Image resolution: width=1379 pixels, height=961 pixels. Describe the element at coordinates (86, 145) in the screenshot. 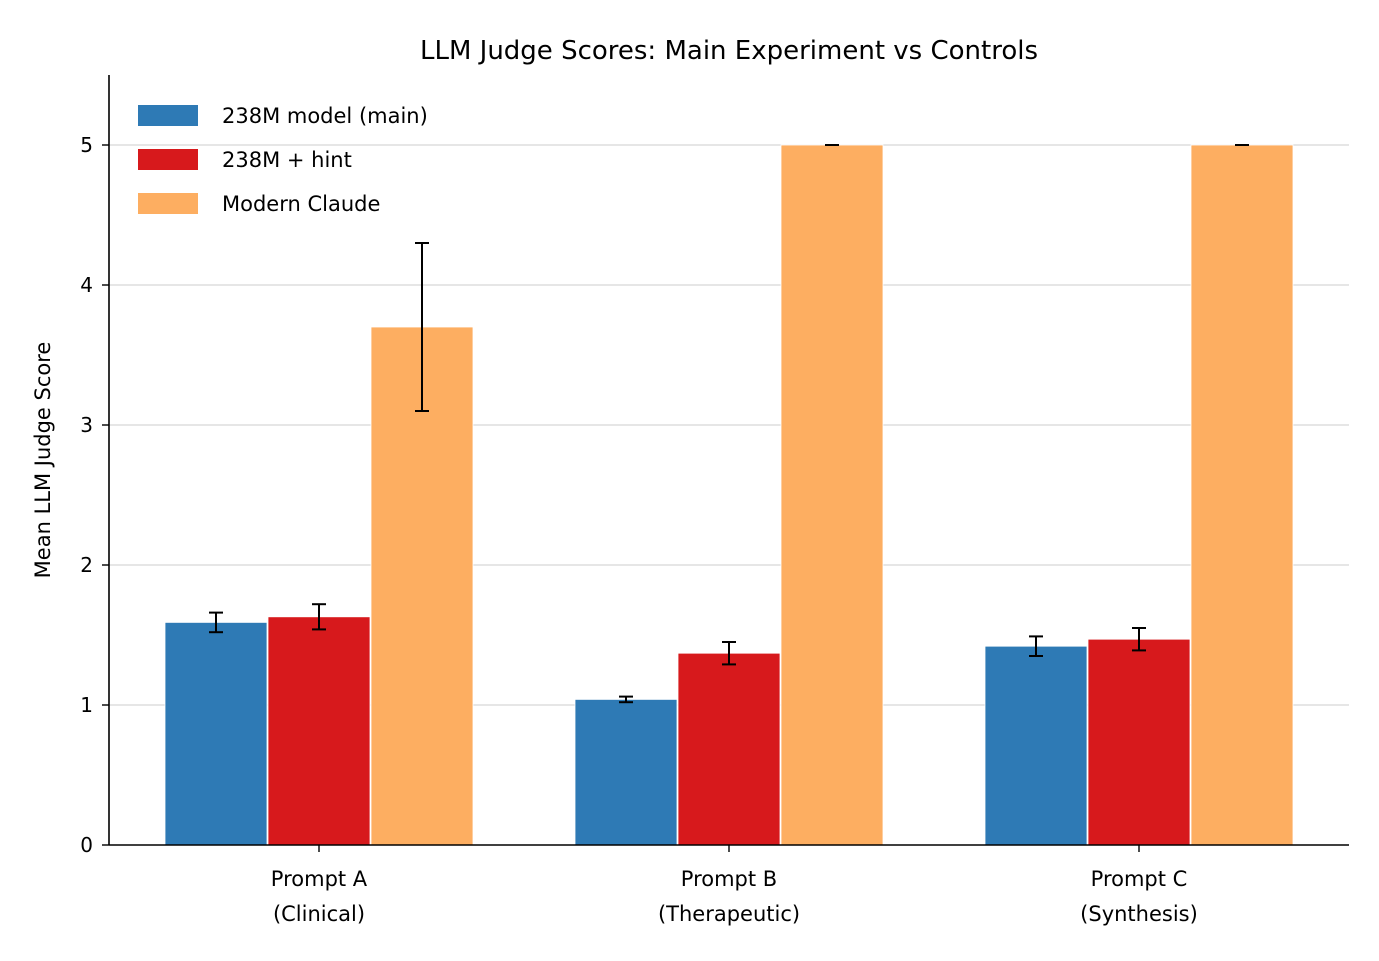

I see `y-tick-label: 5` at that location.